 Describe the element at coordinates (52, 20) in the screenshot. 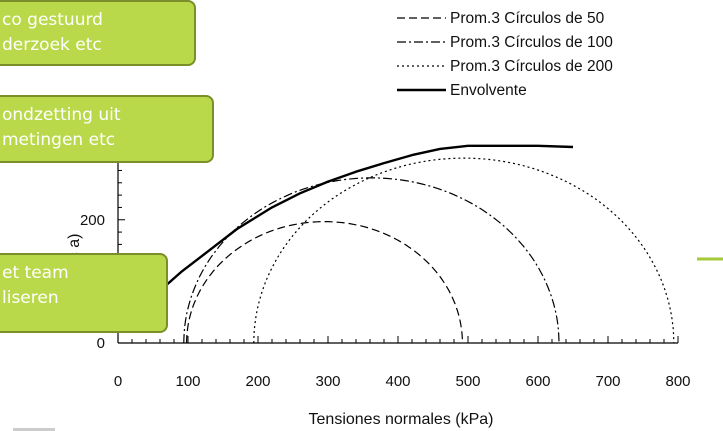

I see `callout-1-line-1: co gestuurd` at that location.